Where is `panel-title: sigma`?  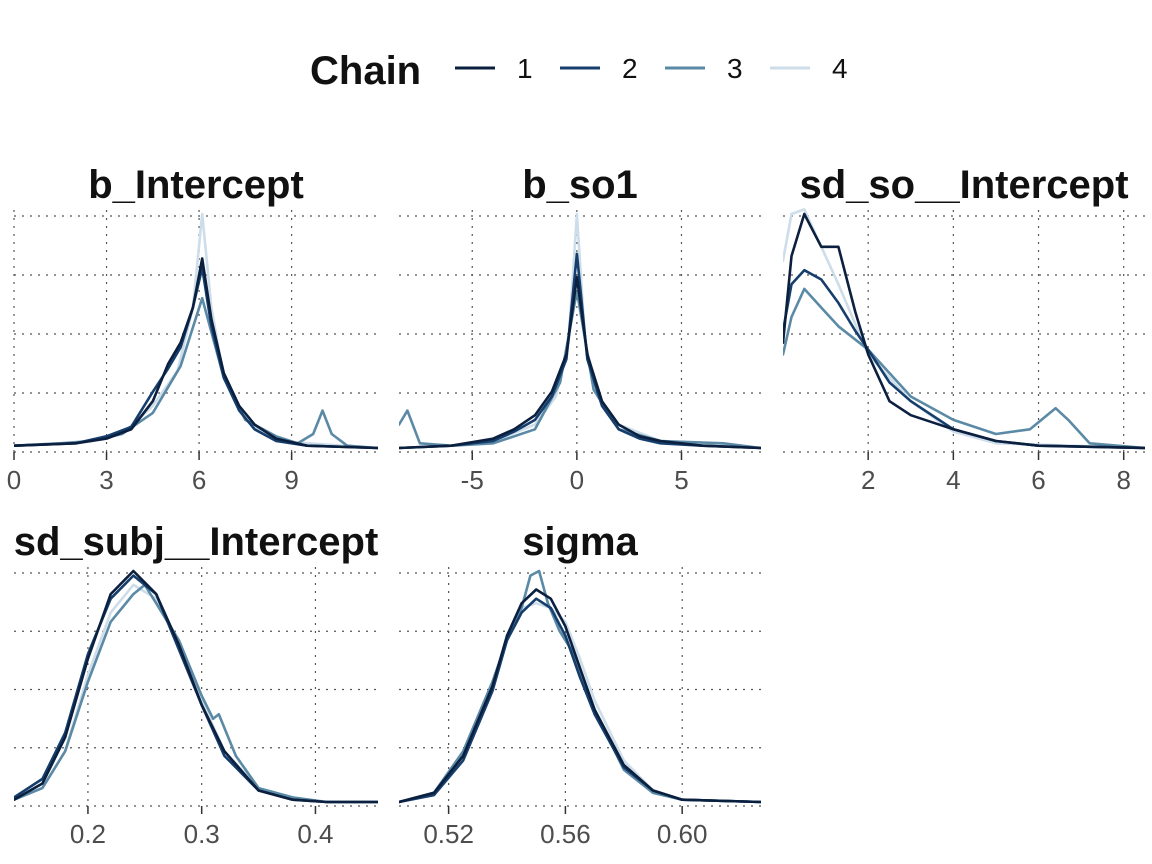
panel-title: sigma is located at coordinates (580, 542).